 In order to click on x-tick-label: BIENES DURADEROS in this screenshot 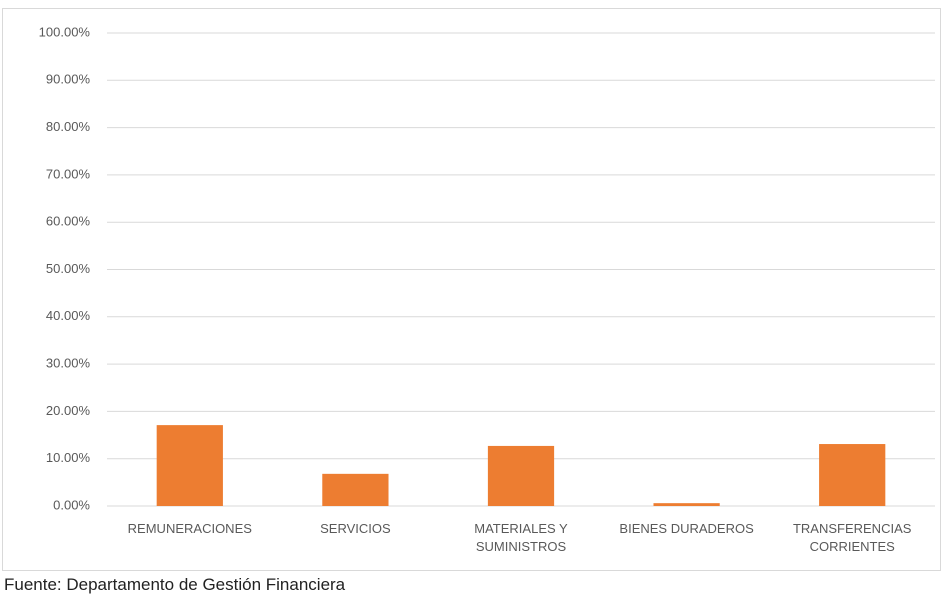, I will do `click(686, 528)`.